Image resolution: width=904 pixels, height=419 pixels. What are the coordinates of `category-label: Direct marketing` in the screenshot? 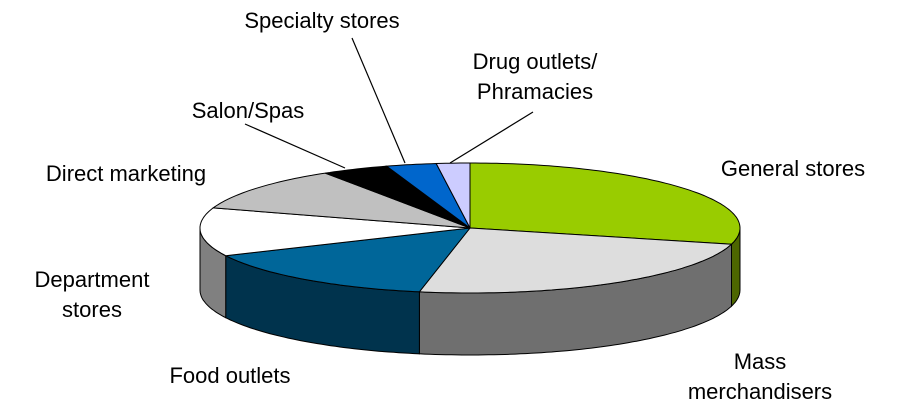 It's located at (126, 173).